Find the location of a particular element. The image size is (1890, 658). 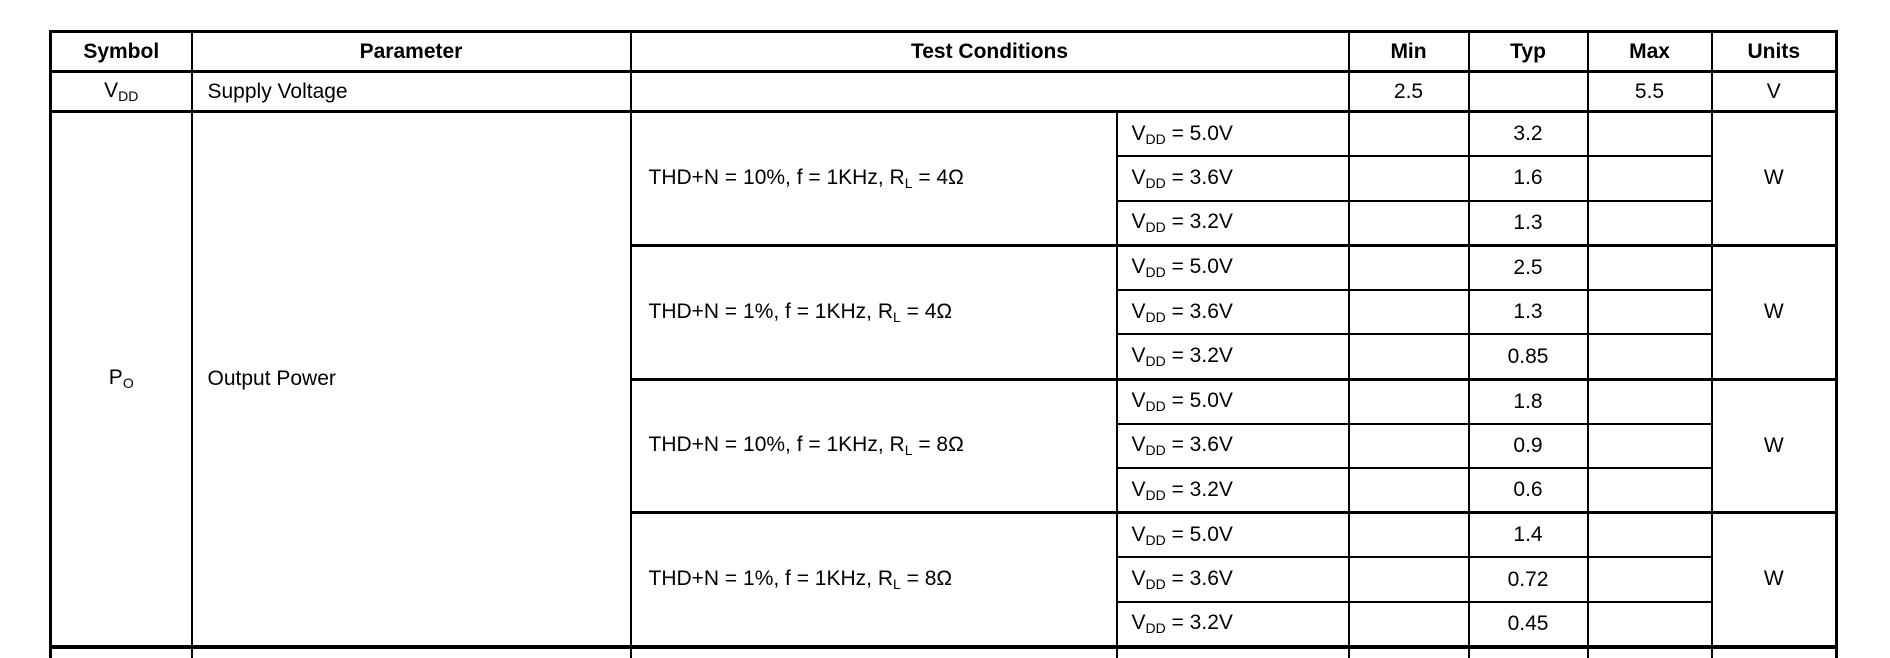

condition-cell: THD+N = 1%, f = 1KHz, RL = 8Ω is located at coordinates (873, 579).